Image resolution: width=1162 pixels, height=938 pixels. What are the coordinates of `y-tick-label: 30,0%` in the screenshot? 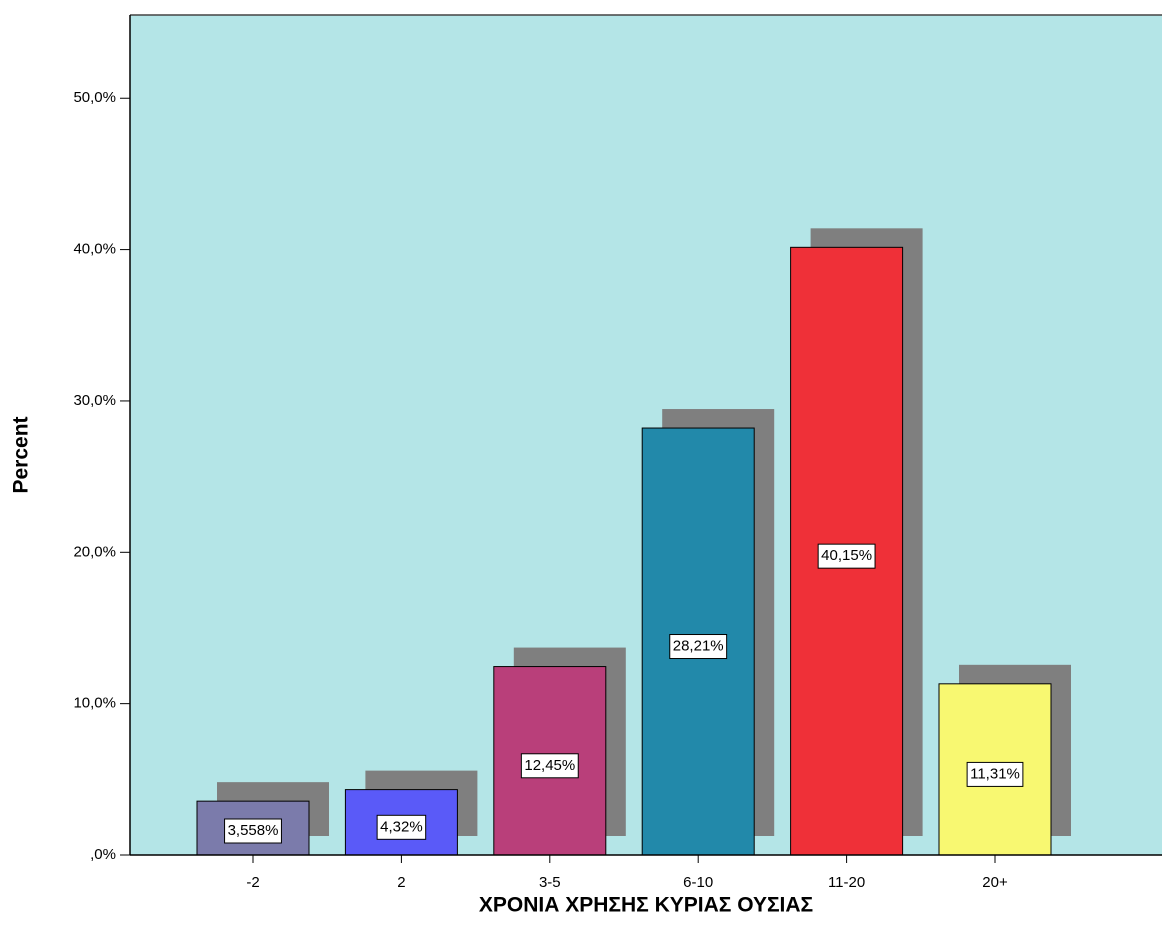 It's located at (94, 400).